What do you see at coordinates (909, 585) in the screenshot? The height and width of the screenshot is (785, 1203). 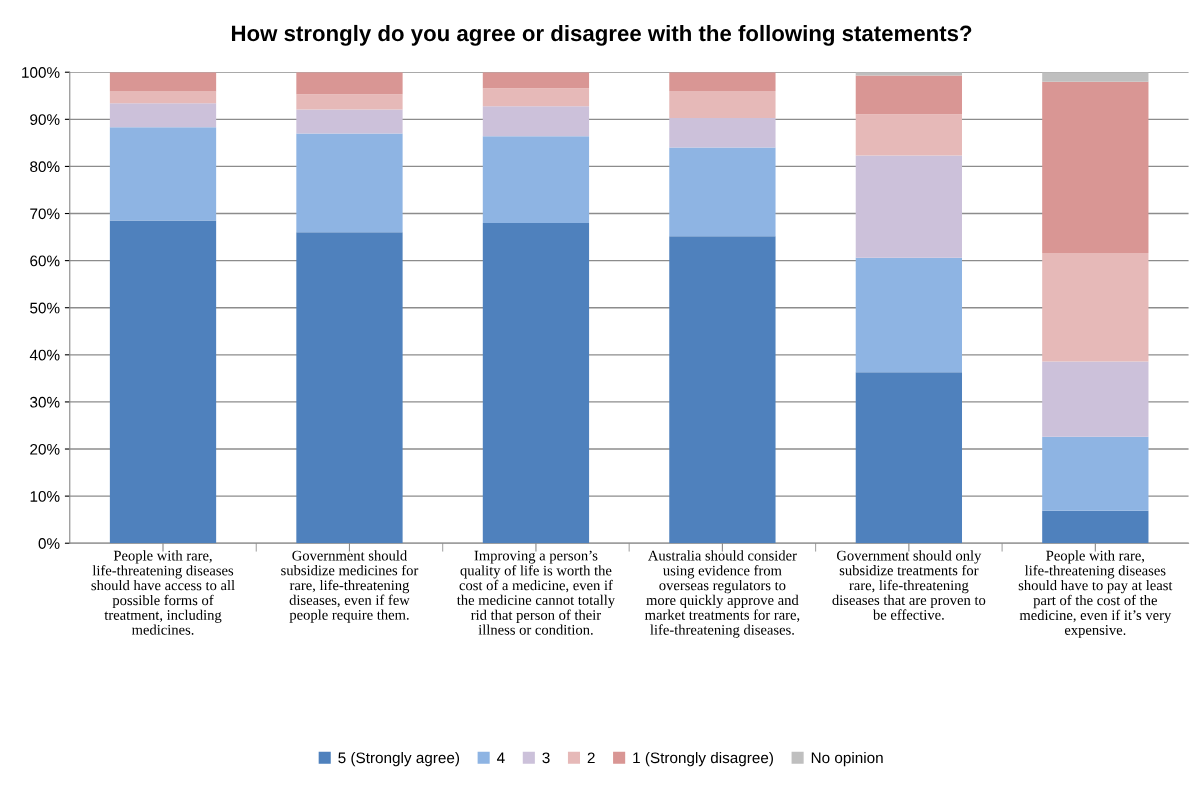 I see `x-tick-label: Government should only subsidize treatments for rare, life-threatening diseases that are proven to be effective.` at bounding box center [909, 585].